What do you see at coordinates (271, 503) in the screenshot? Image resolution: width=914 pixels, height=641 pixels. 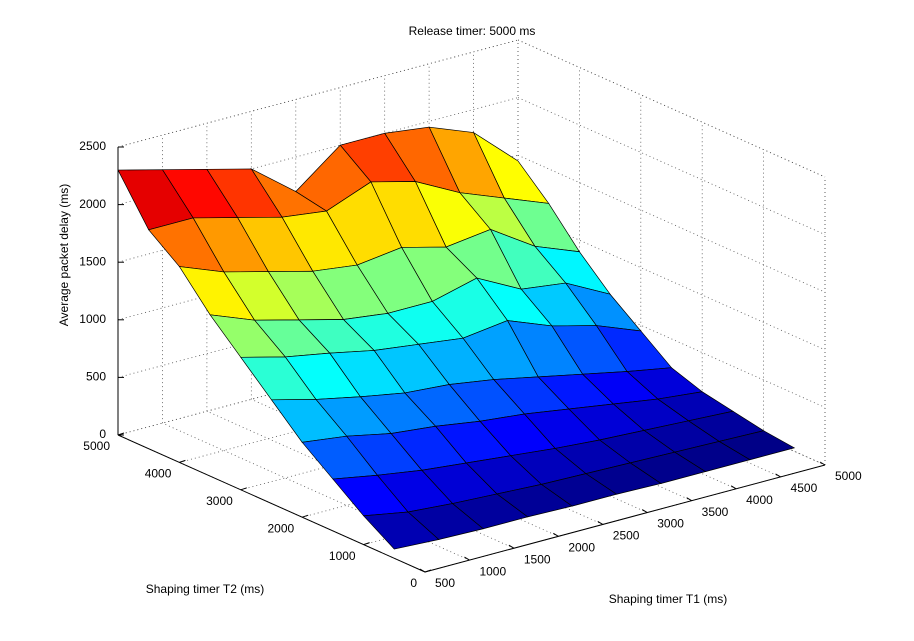 I see `y-axis` at bounding box center [271, 503].